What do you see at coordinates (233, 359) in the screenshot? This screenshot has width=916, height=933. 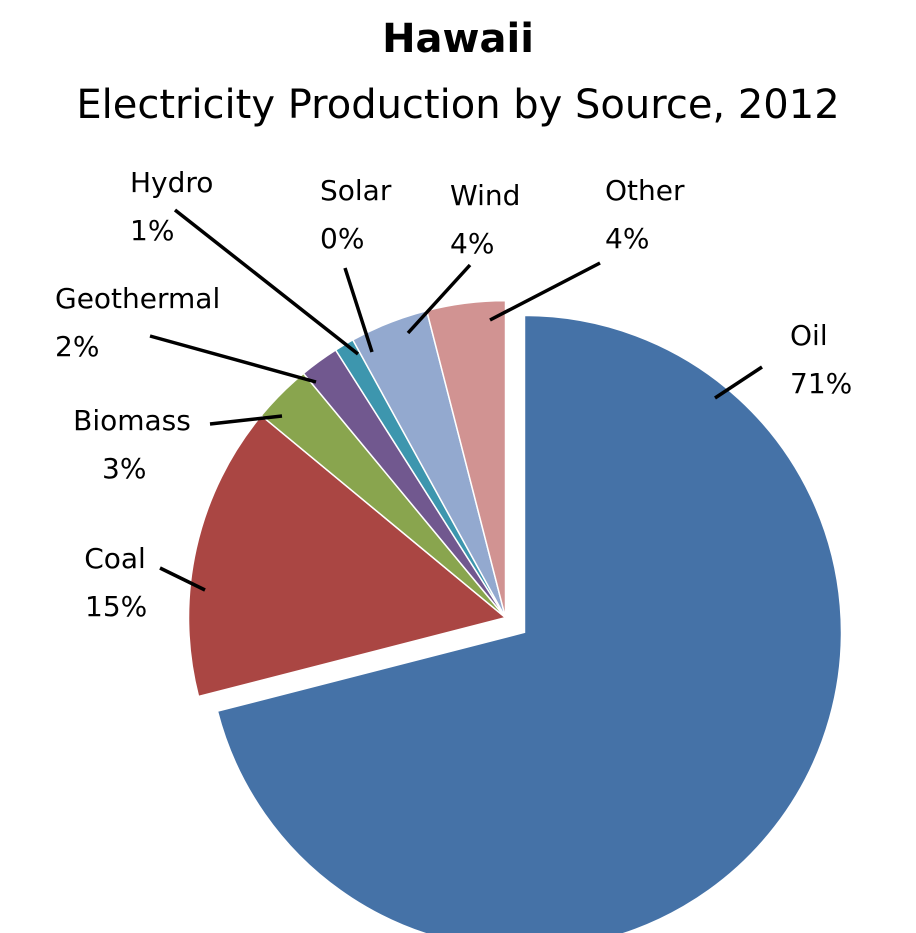 I see `leader-line-geothermal` at bounding box center [233, 359].